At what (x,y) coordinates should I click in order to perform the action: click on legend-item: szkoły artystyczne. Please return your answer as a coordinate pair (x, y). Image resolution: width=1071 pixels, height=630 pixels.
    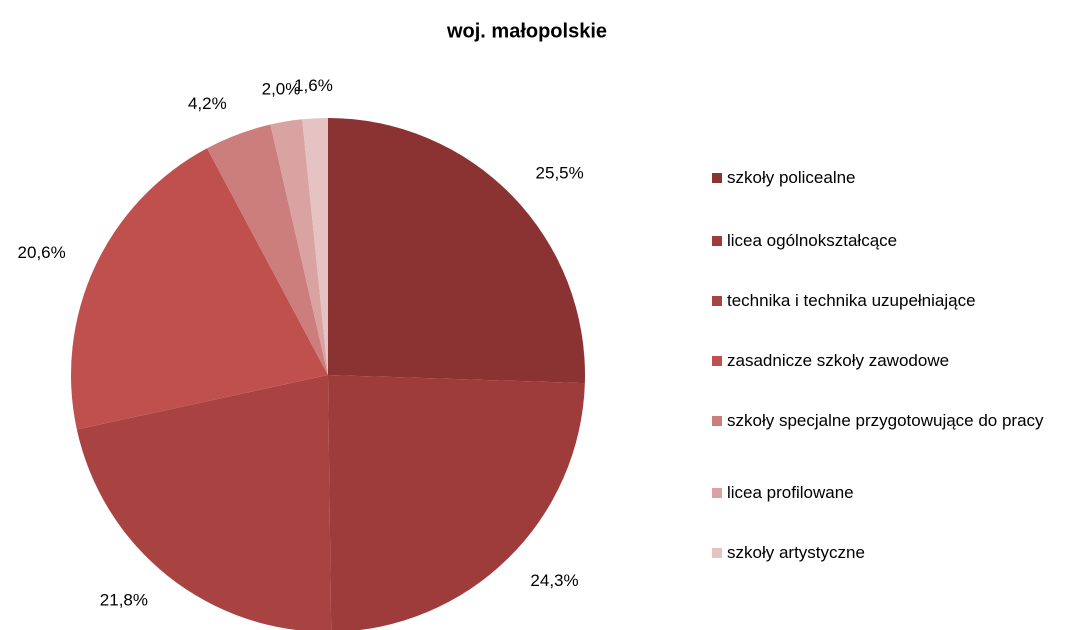
    Looking at the image, I should click on (884, 552).